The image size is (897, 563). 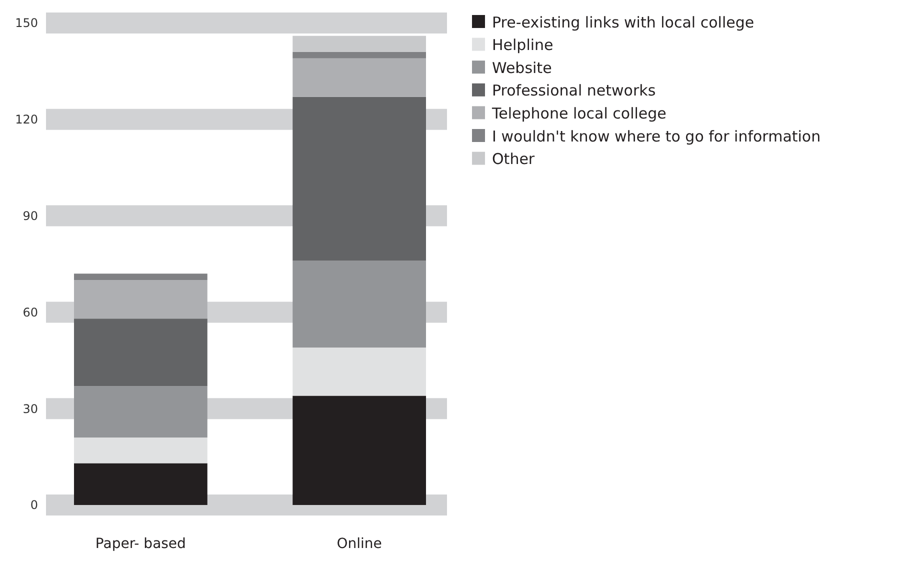 I want to click on y-tick-label: 120, so click(x=26, y=119).